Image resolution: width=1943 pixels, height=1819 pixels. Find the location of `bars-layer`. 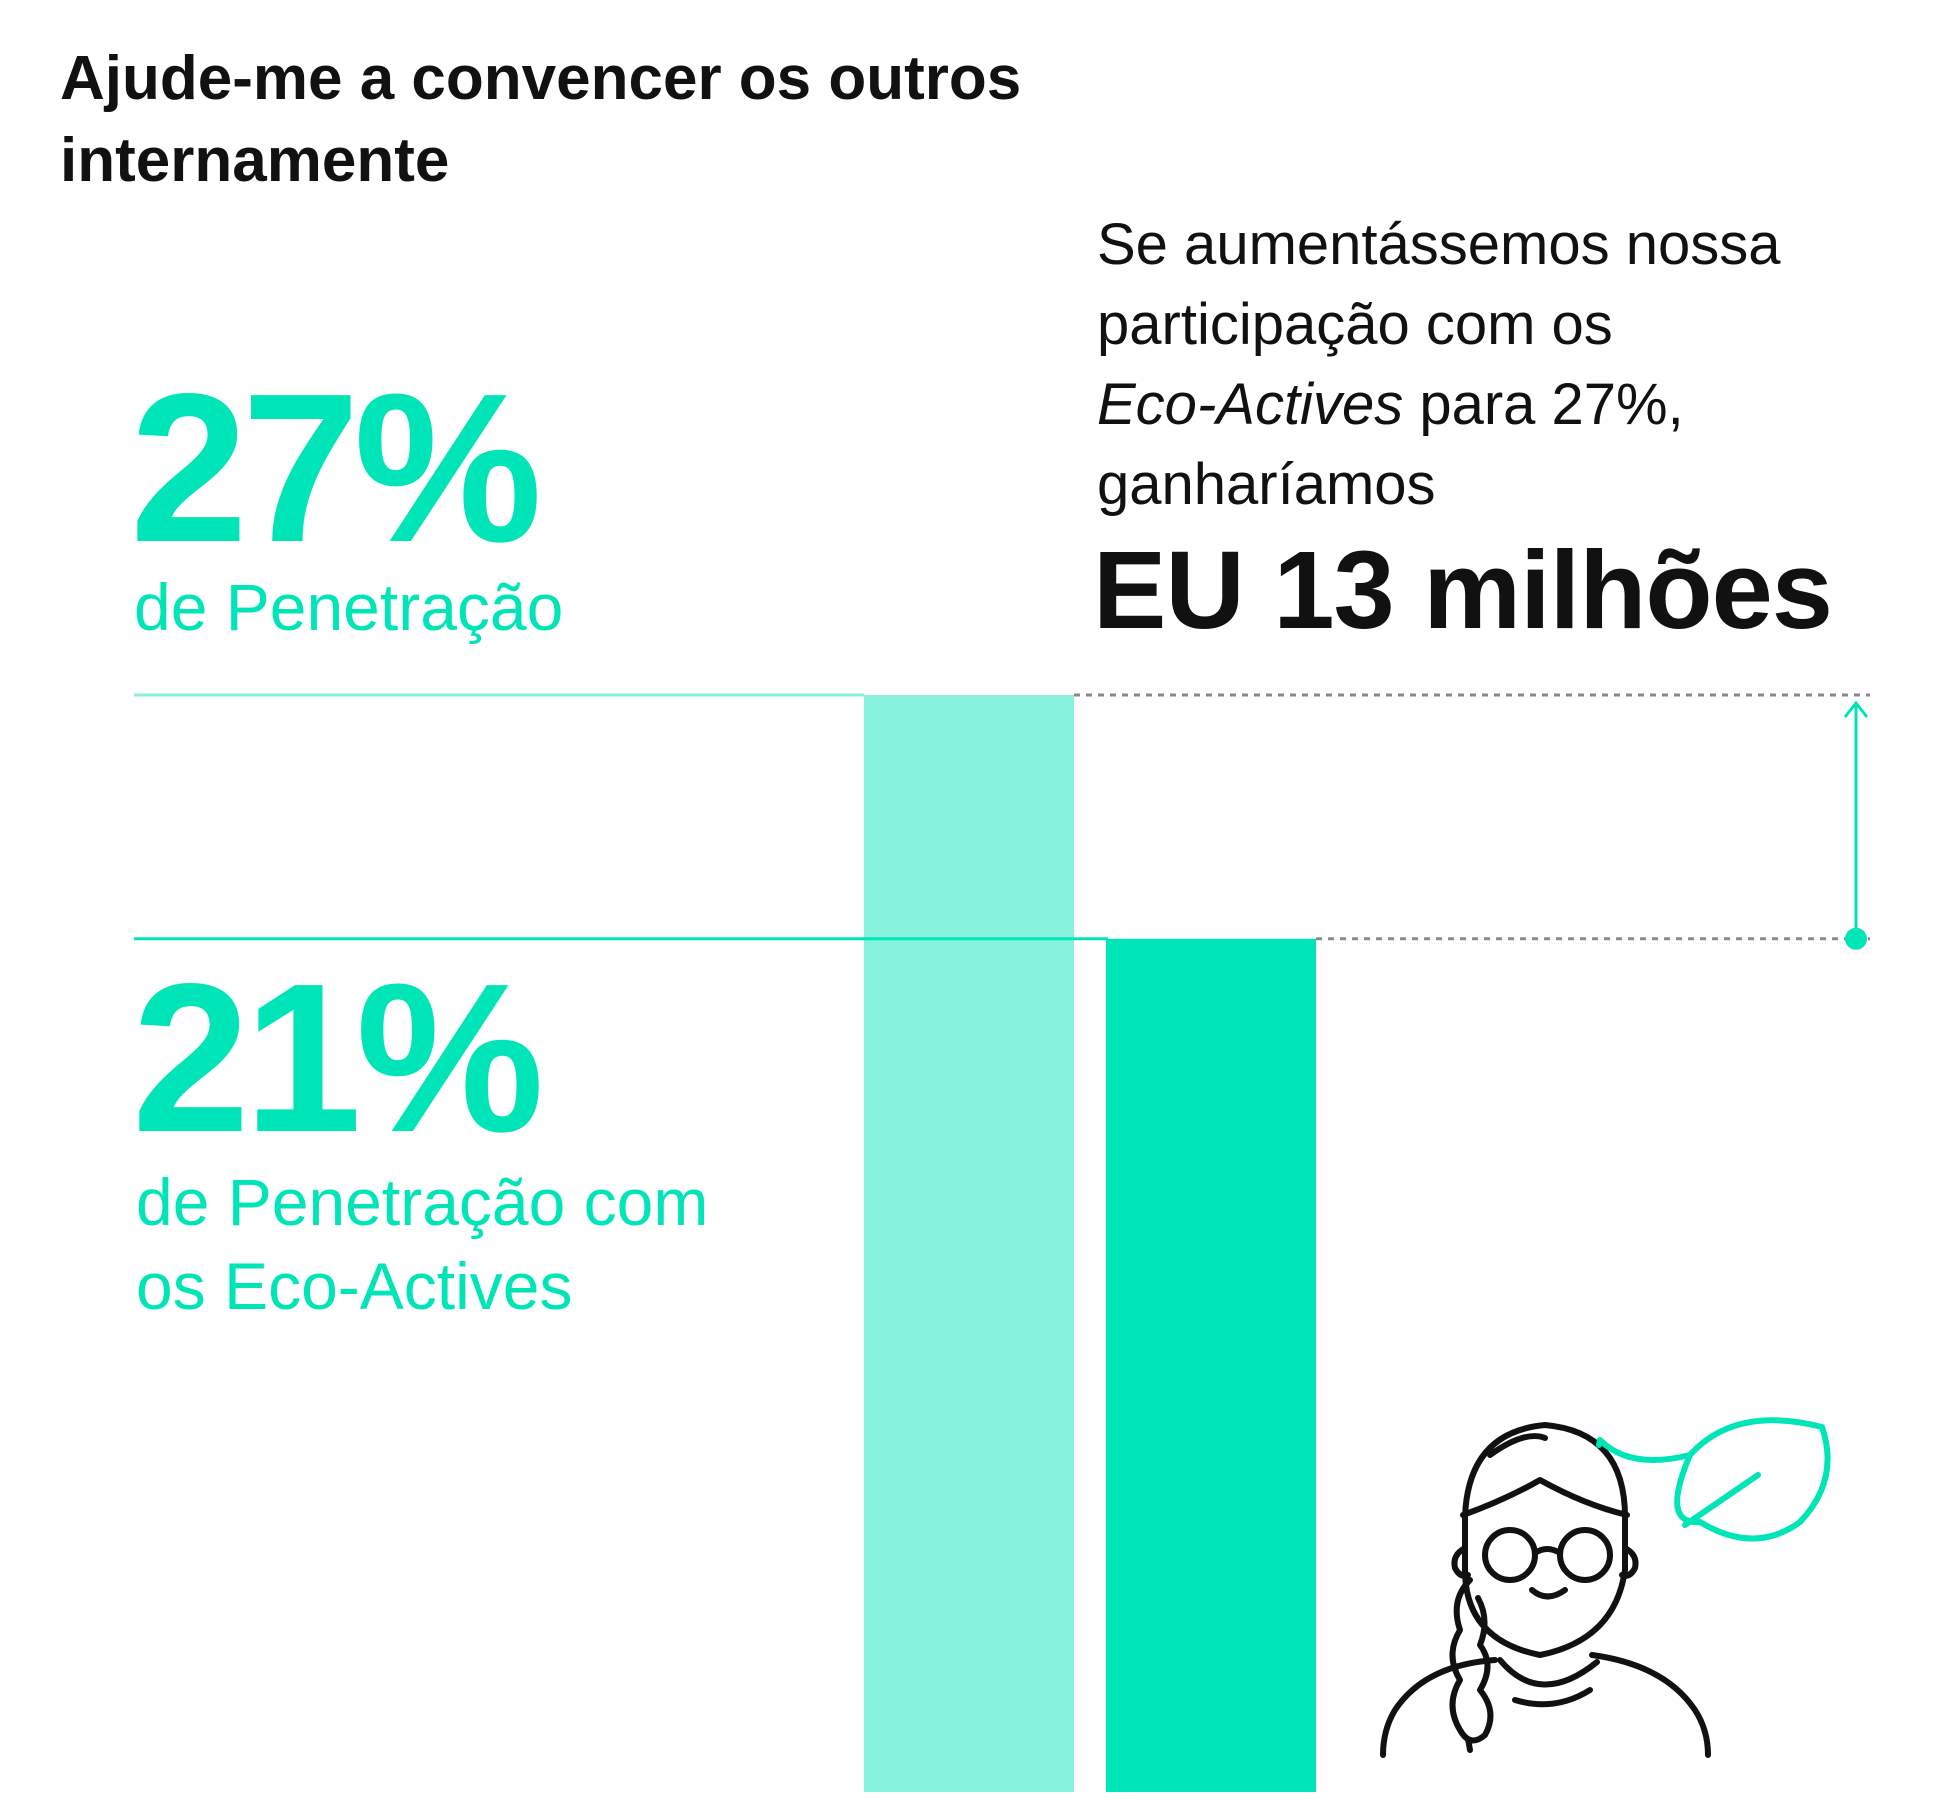

bars-layer is located at coordinates (1090, 1243).